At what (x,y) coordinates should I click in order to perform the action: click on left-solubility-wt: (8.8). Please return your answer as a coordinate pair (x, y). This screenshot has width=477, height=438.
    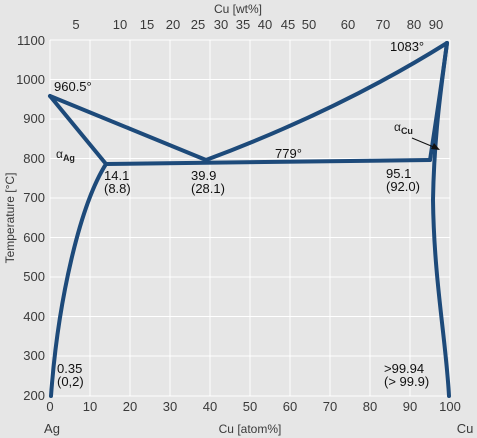
    Looking at the image, I should click on (117, 188).